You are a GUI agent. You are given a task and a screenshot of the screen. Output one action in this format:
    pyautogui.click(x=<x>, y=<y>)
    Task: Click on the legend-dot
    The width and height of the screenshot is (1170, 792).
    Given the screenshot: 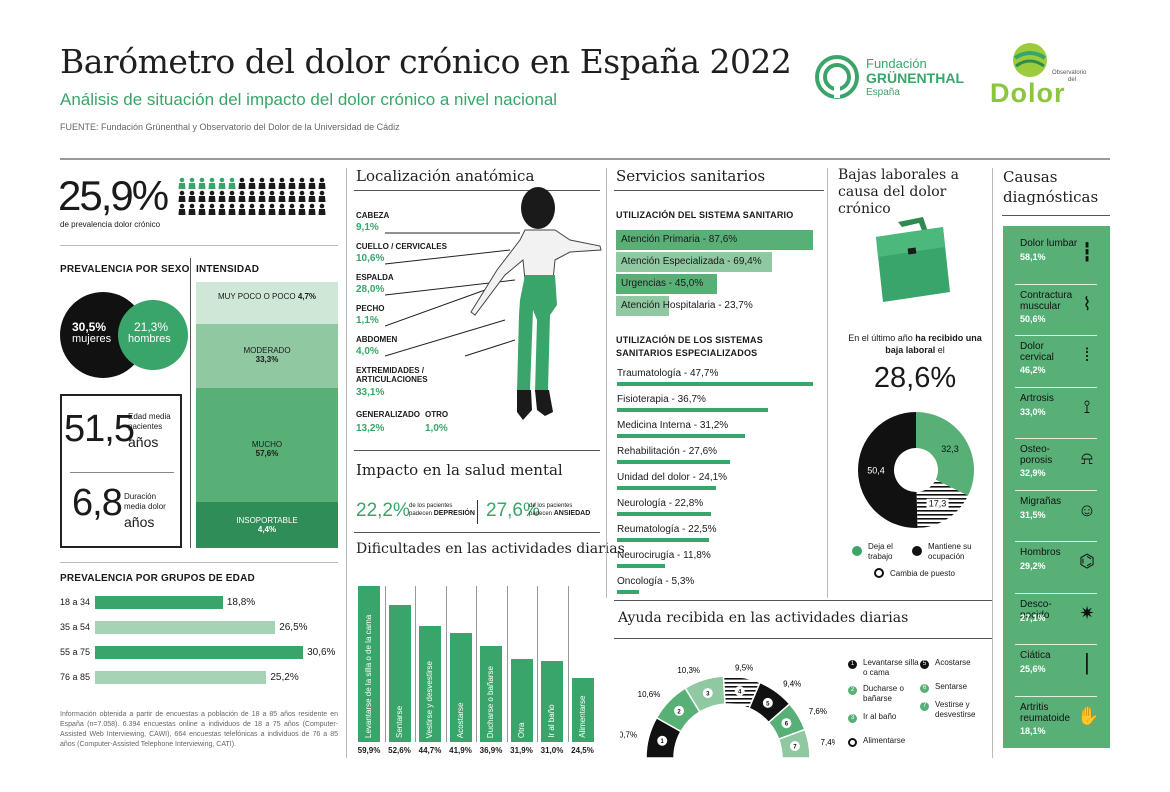 What is the action you would take?
    pyautogui.click(x=879, y=573)
    